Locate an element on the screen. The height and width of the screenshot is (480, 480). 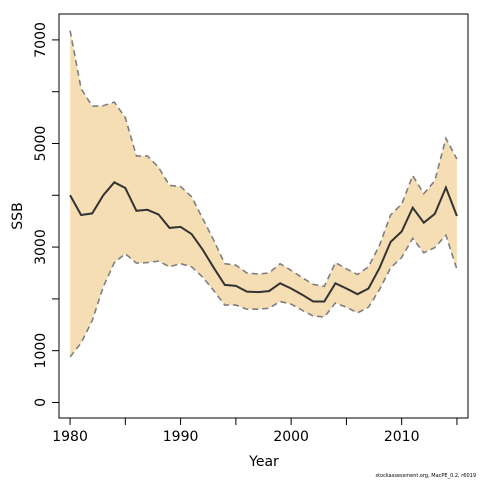
y-tick-label: 7000 is located at coordinates (41, 40).